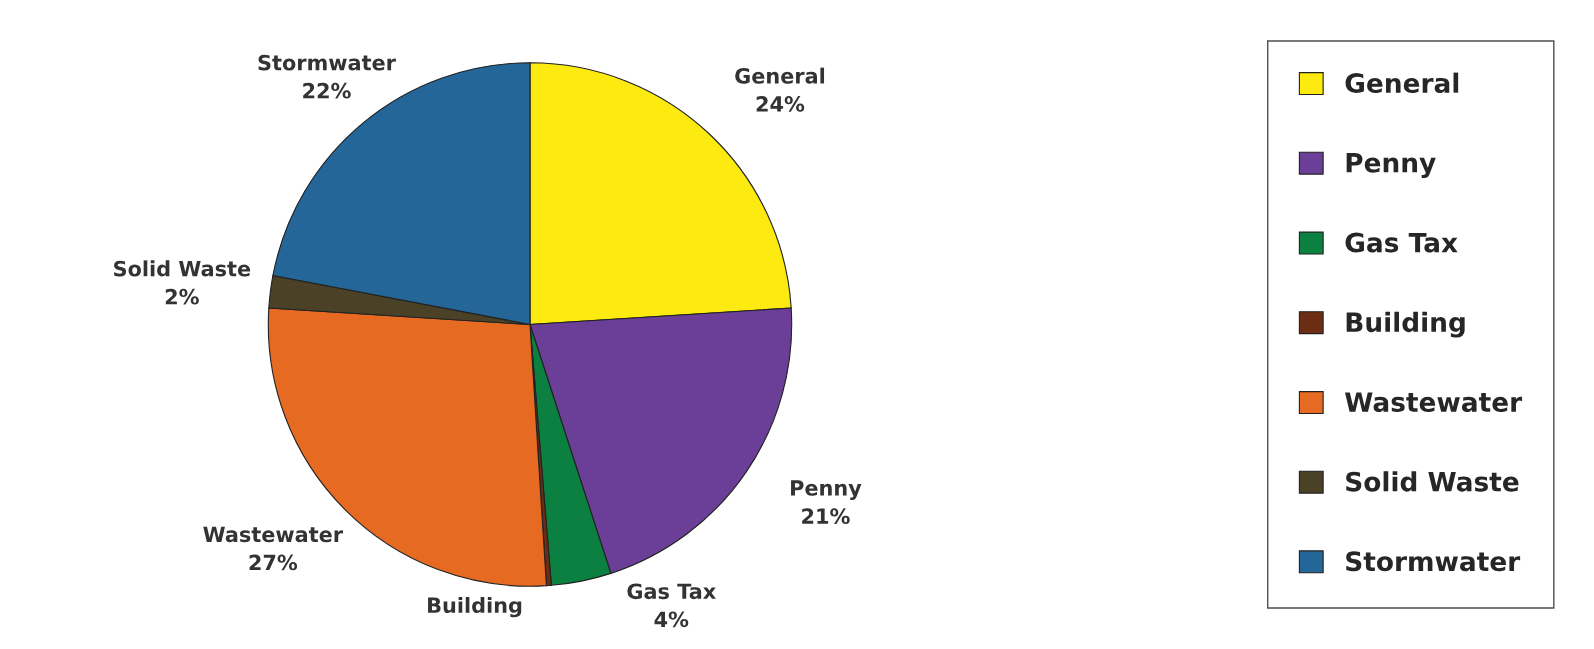 The height and width of the screenshot is (649, 1594). I want to click on legend-label: Solid Waste, so click(1432, 481).